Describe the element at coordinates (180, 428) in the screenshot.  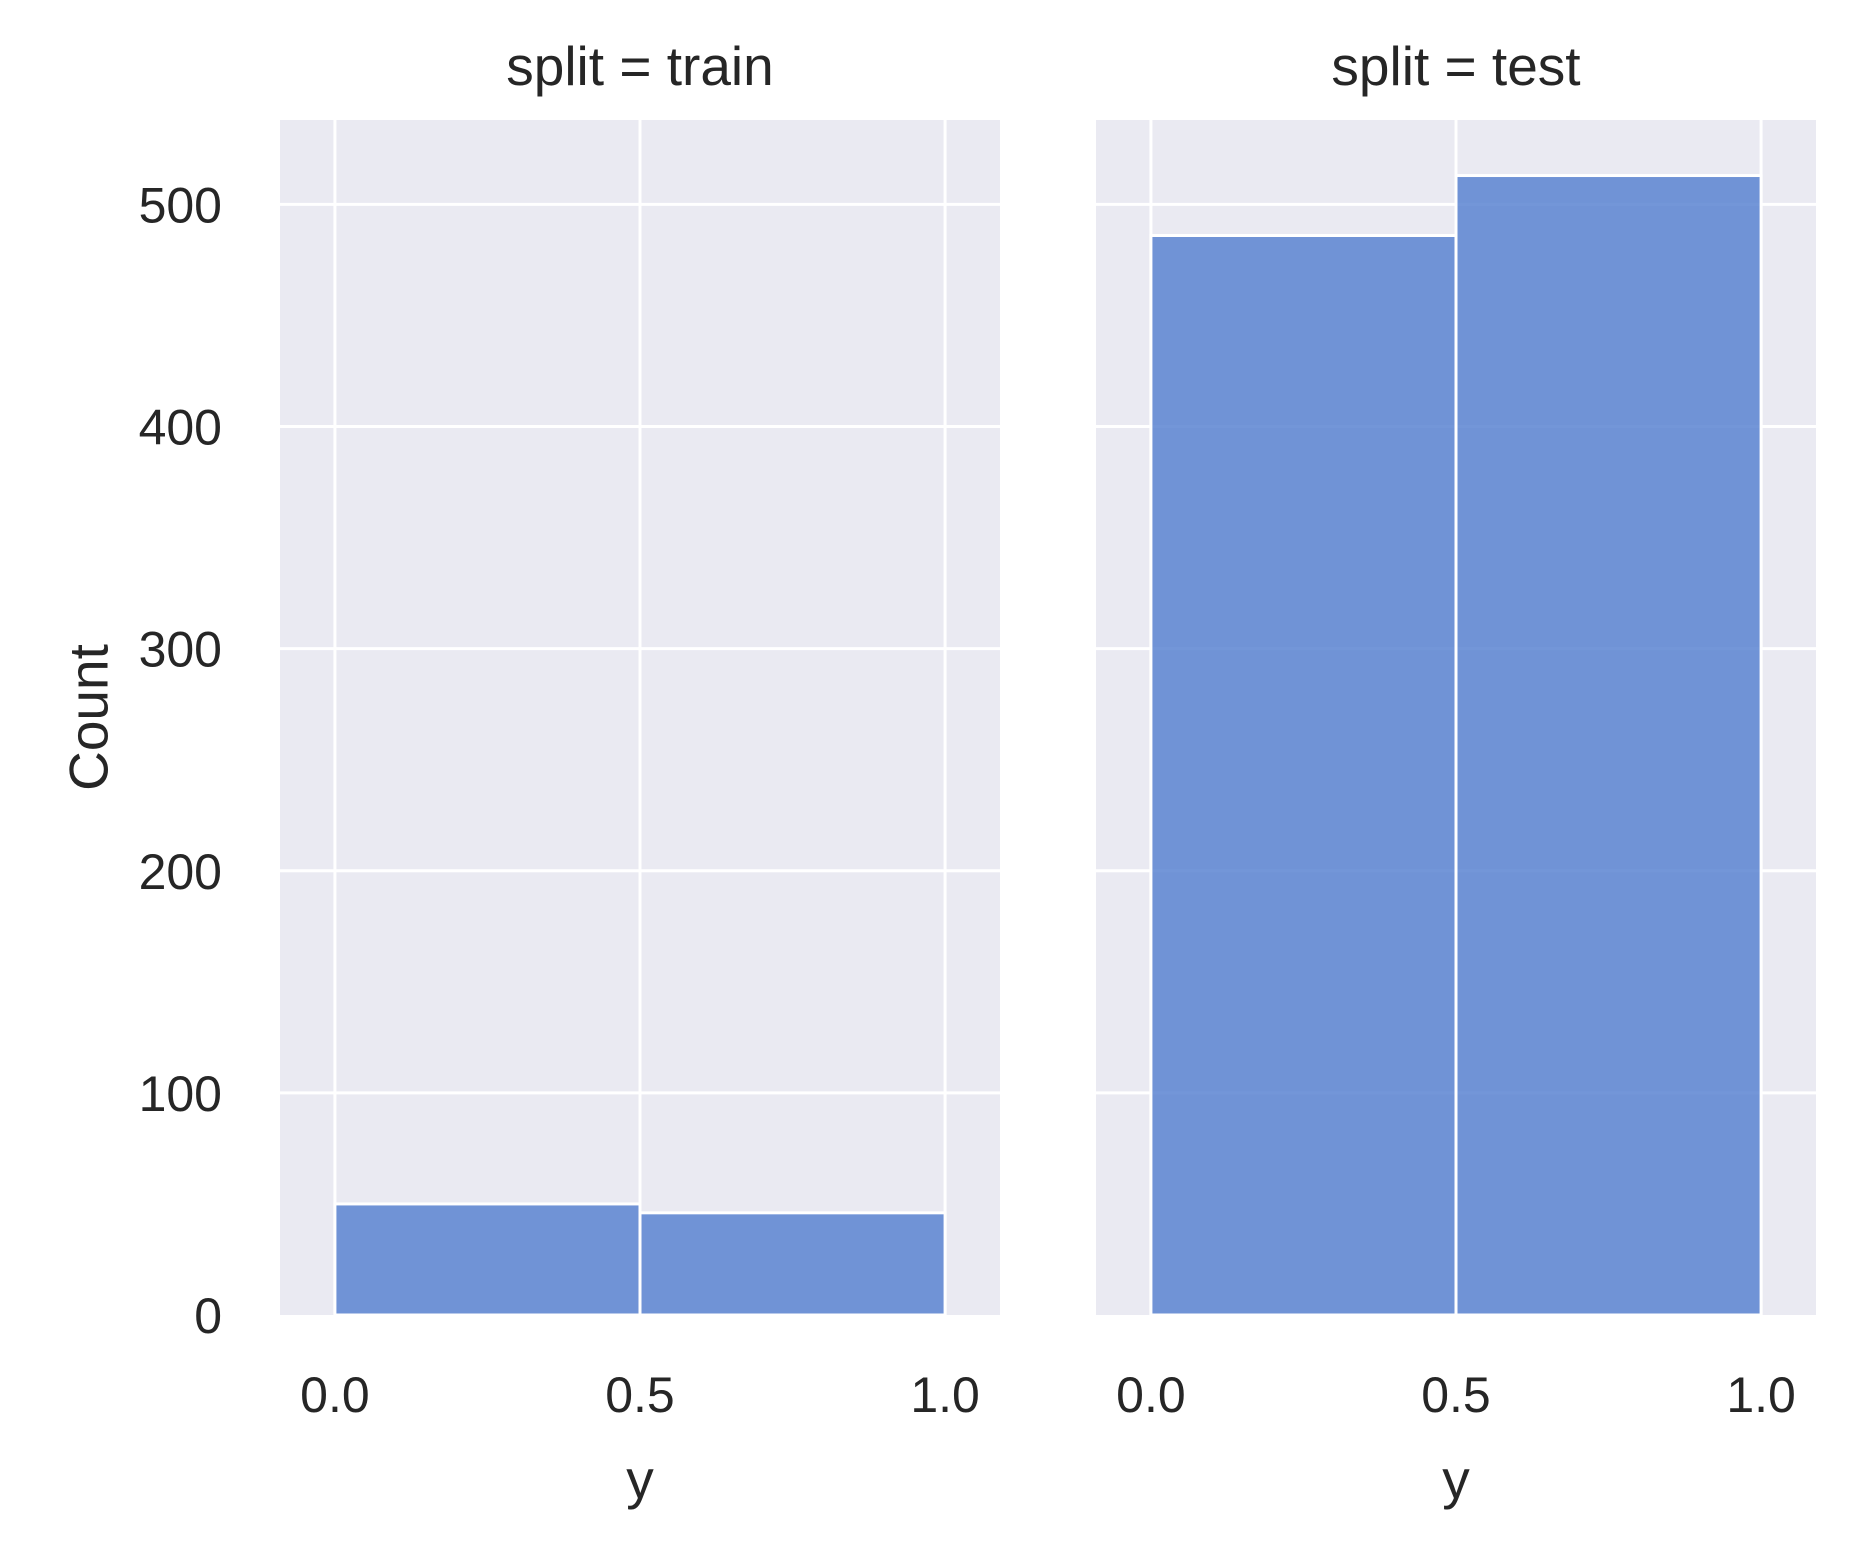
I see `y-tick-label-4: 400` at that location.